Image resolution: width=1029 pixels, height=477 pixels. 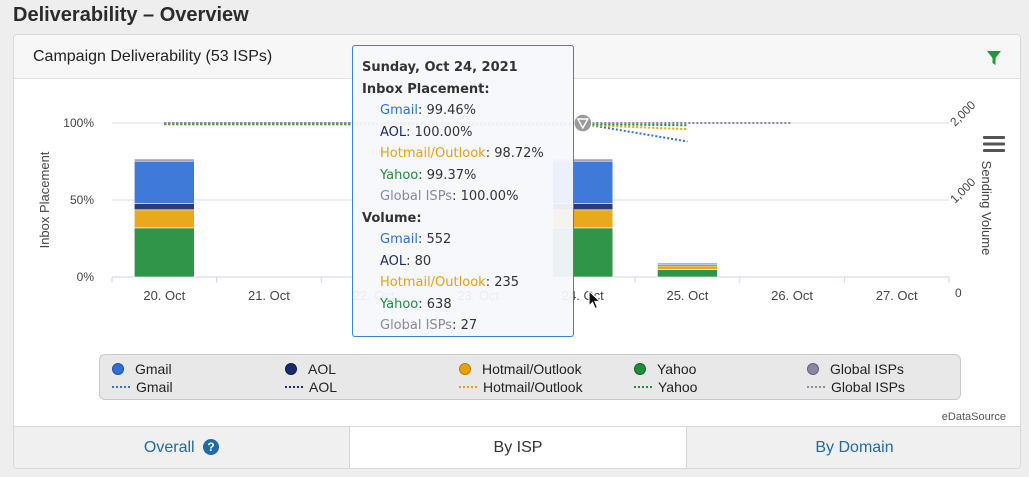 I want to click on legend-marker-gmail: Gmail, so click(x=142, y=369).